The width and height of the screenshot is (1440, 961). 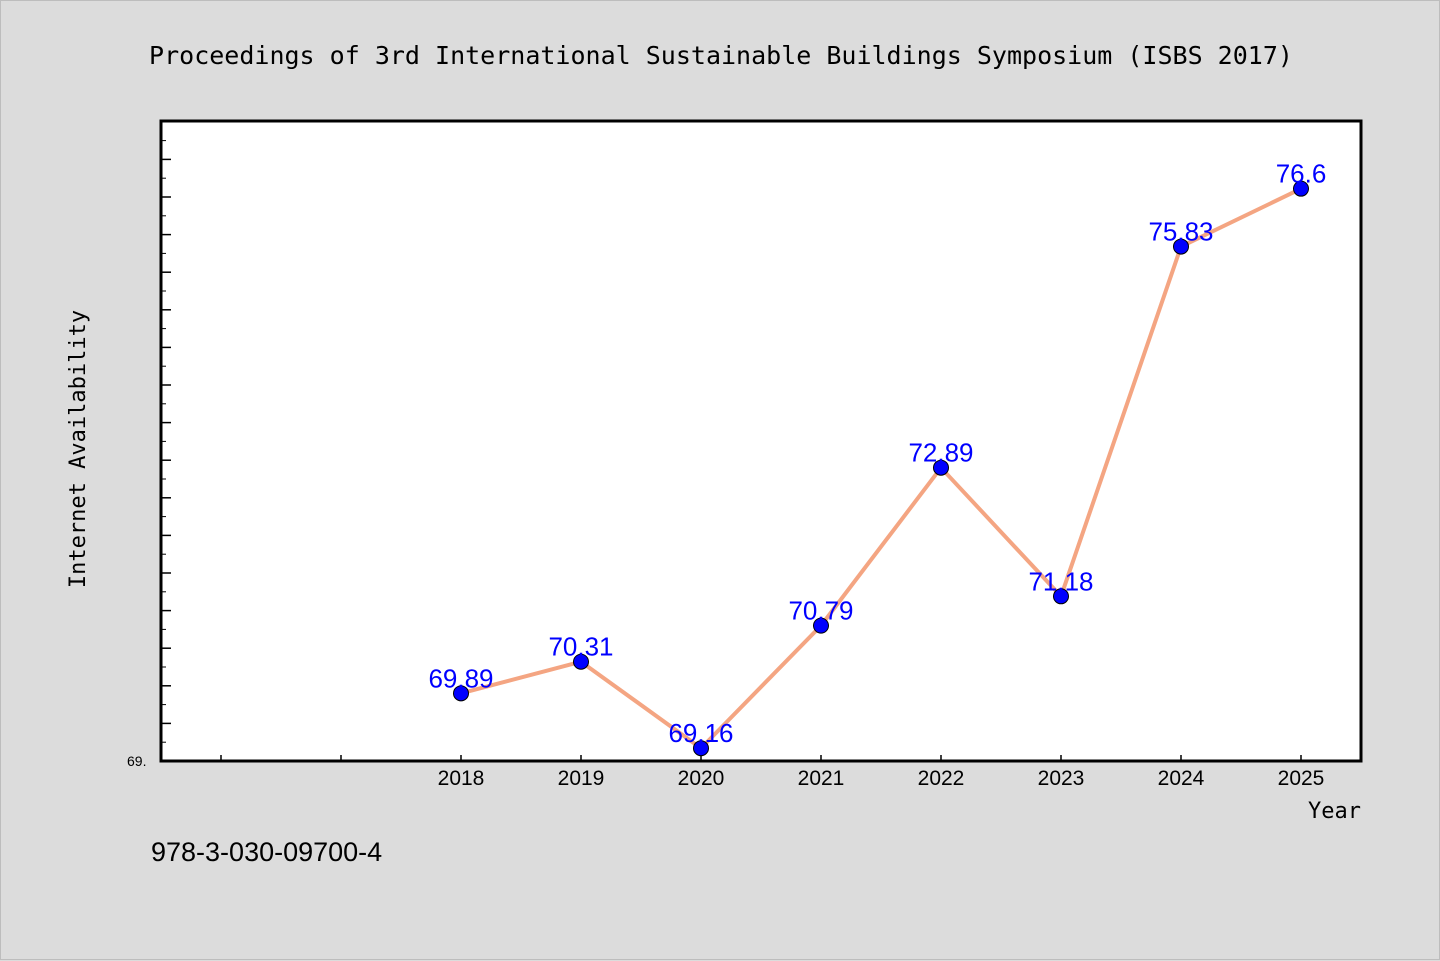 What do you see at coordinates (1334, 811) in the screenshot?
I see `x-axis-label: Year` at bounding box center [1334, 811].